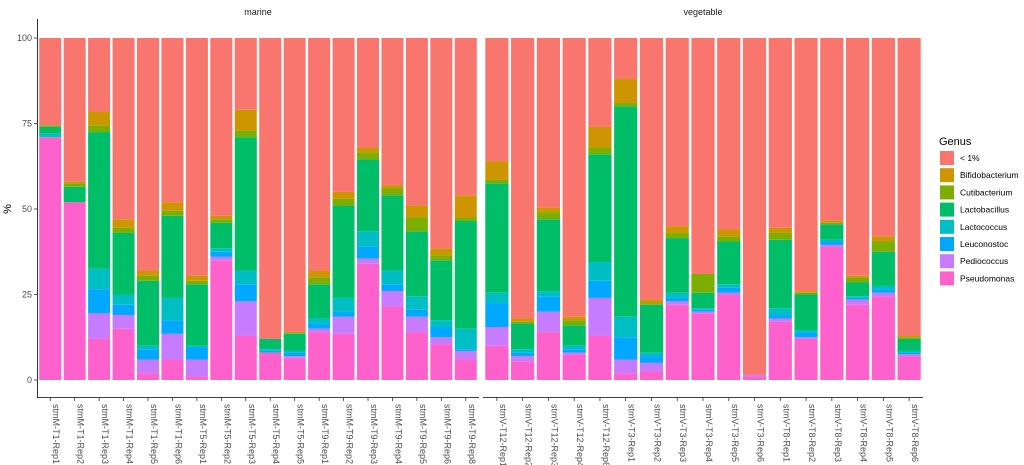 This screenshot has height=465, width=1024. What do you see at coordinates (105, 434) in the screenshot?
I see `x-tick-label: stmM-T1-Rep3` at bounding box center [105, 434].